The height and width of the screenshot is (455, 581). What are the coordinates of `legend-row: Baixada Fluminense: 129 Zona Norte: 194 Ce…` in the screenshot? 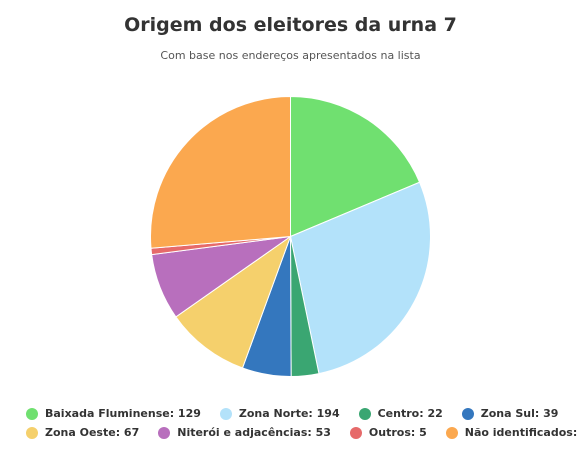 It's located at (298, 413).